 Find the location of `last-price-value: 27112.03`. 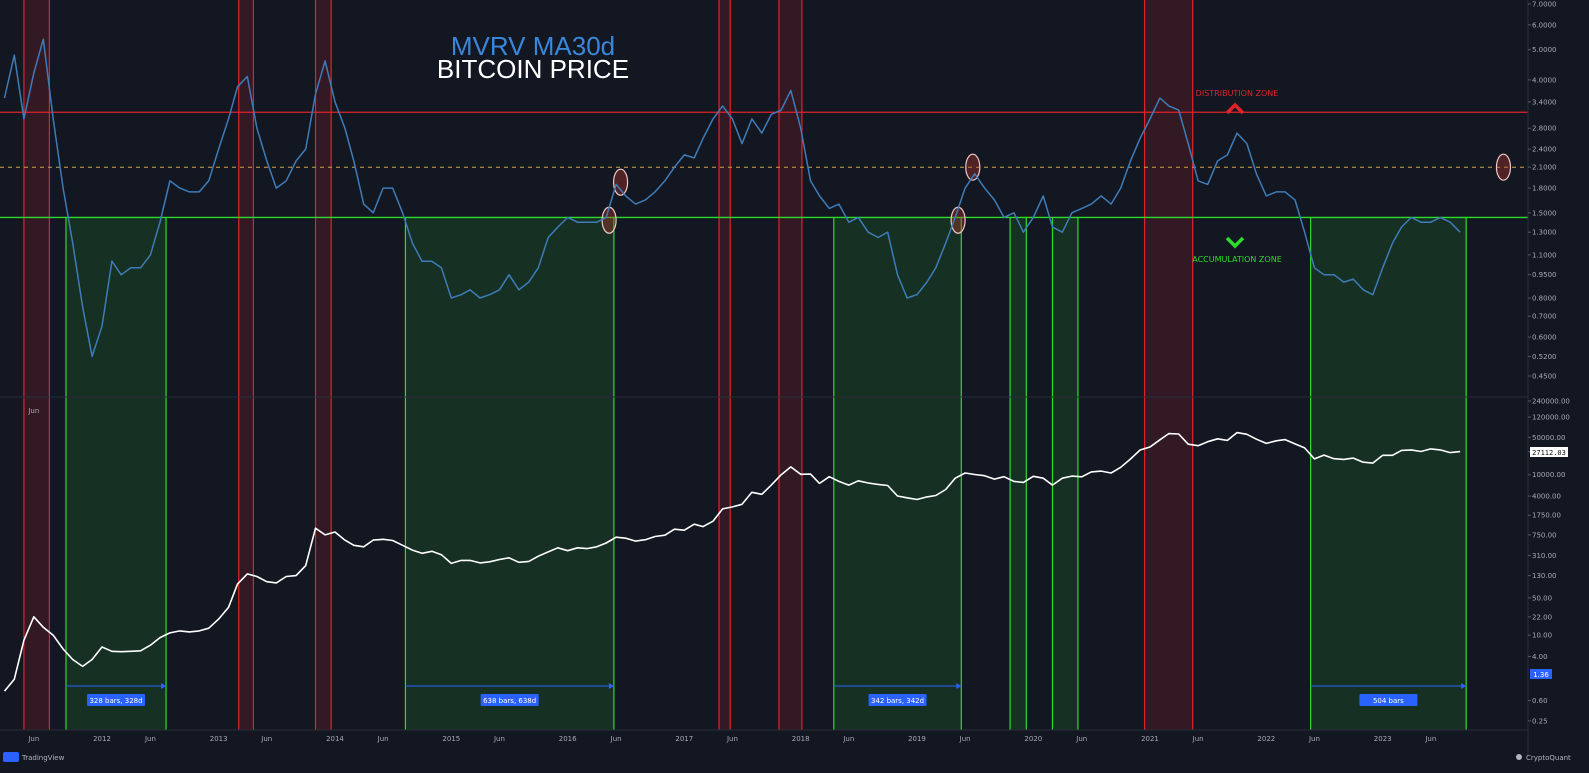

last-price-value: 27112.03 is located at coordinates (1549, 453).